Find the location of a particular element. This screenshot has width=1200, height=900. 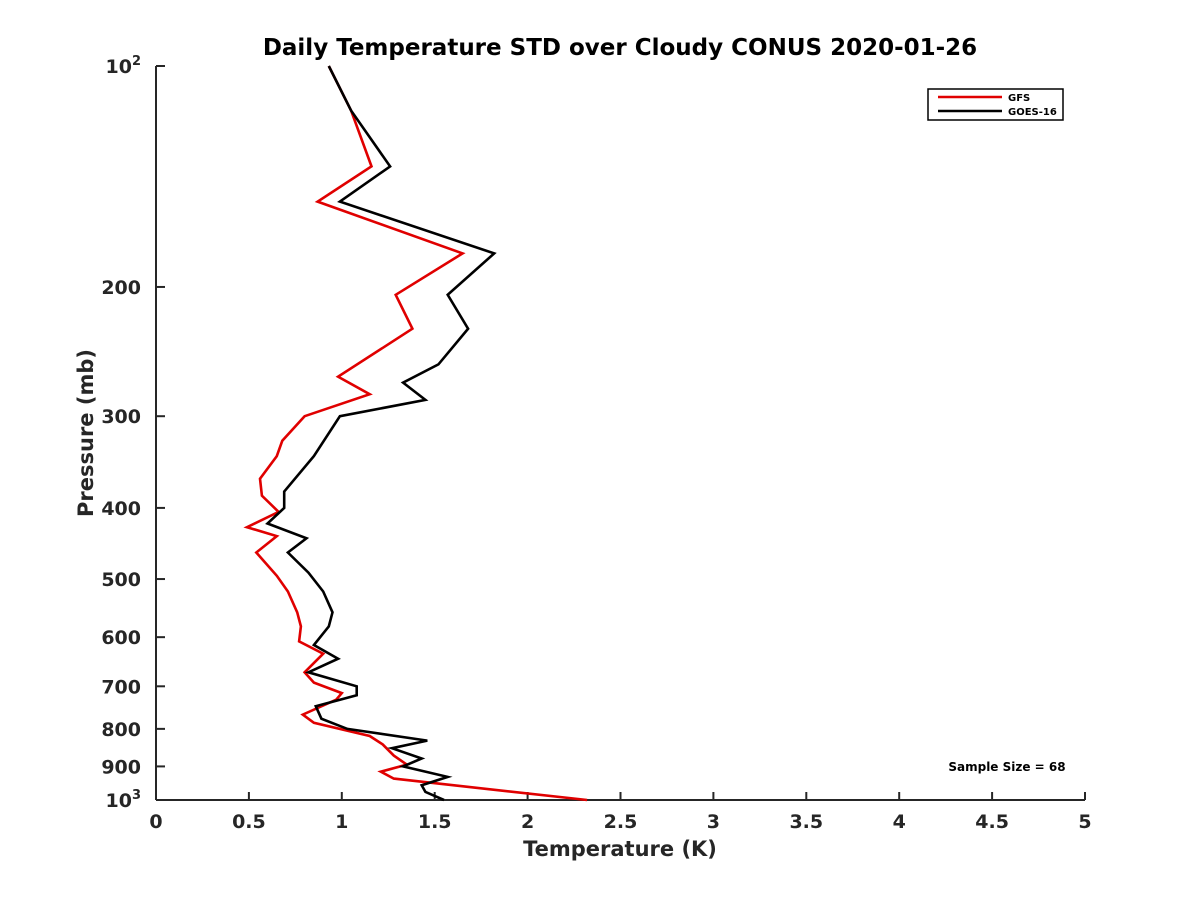

y-tick-label: 600 is located at coordinates (121, 638).